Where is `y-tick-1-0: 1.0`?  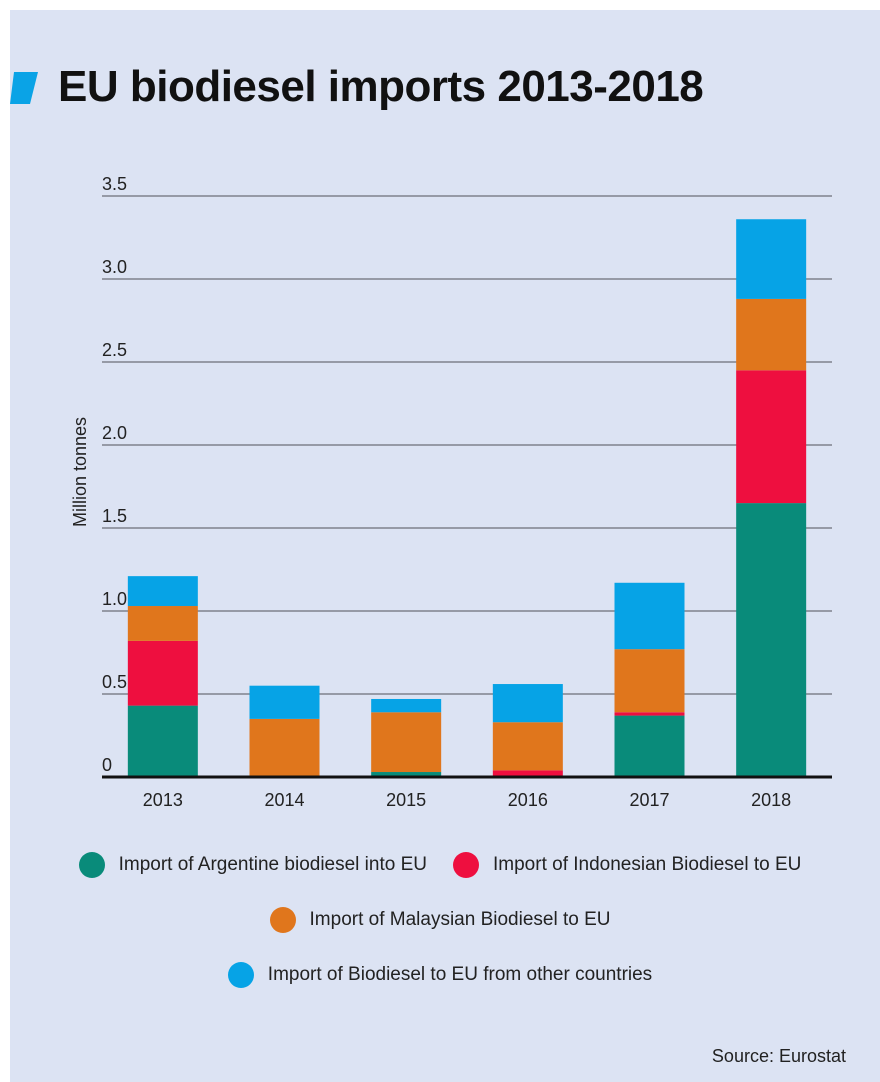 y-tick-1-0: 1.0 is located at coordinates (114, 599).